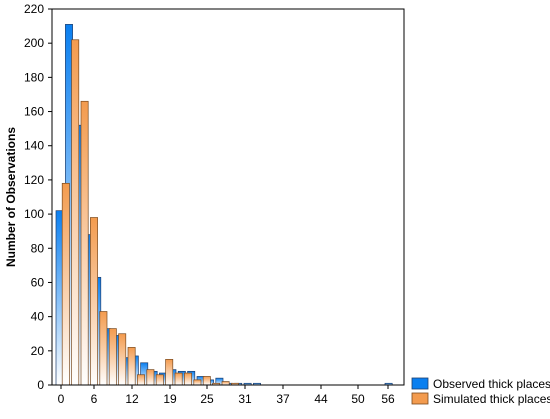  I want to click on y-axis: 0 20 40 60 80 100 120 140 160 180 200 220, so click(38, 197).